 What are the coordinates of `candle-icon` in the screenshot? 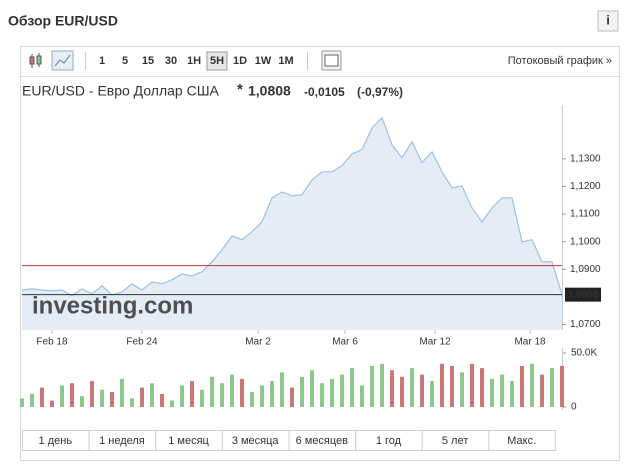 It's located at (35, 60).